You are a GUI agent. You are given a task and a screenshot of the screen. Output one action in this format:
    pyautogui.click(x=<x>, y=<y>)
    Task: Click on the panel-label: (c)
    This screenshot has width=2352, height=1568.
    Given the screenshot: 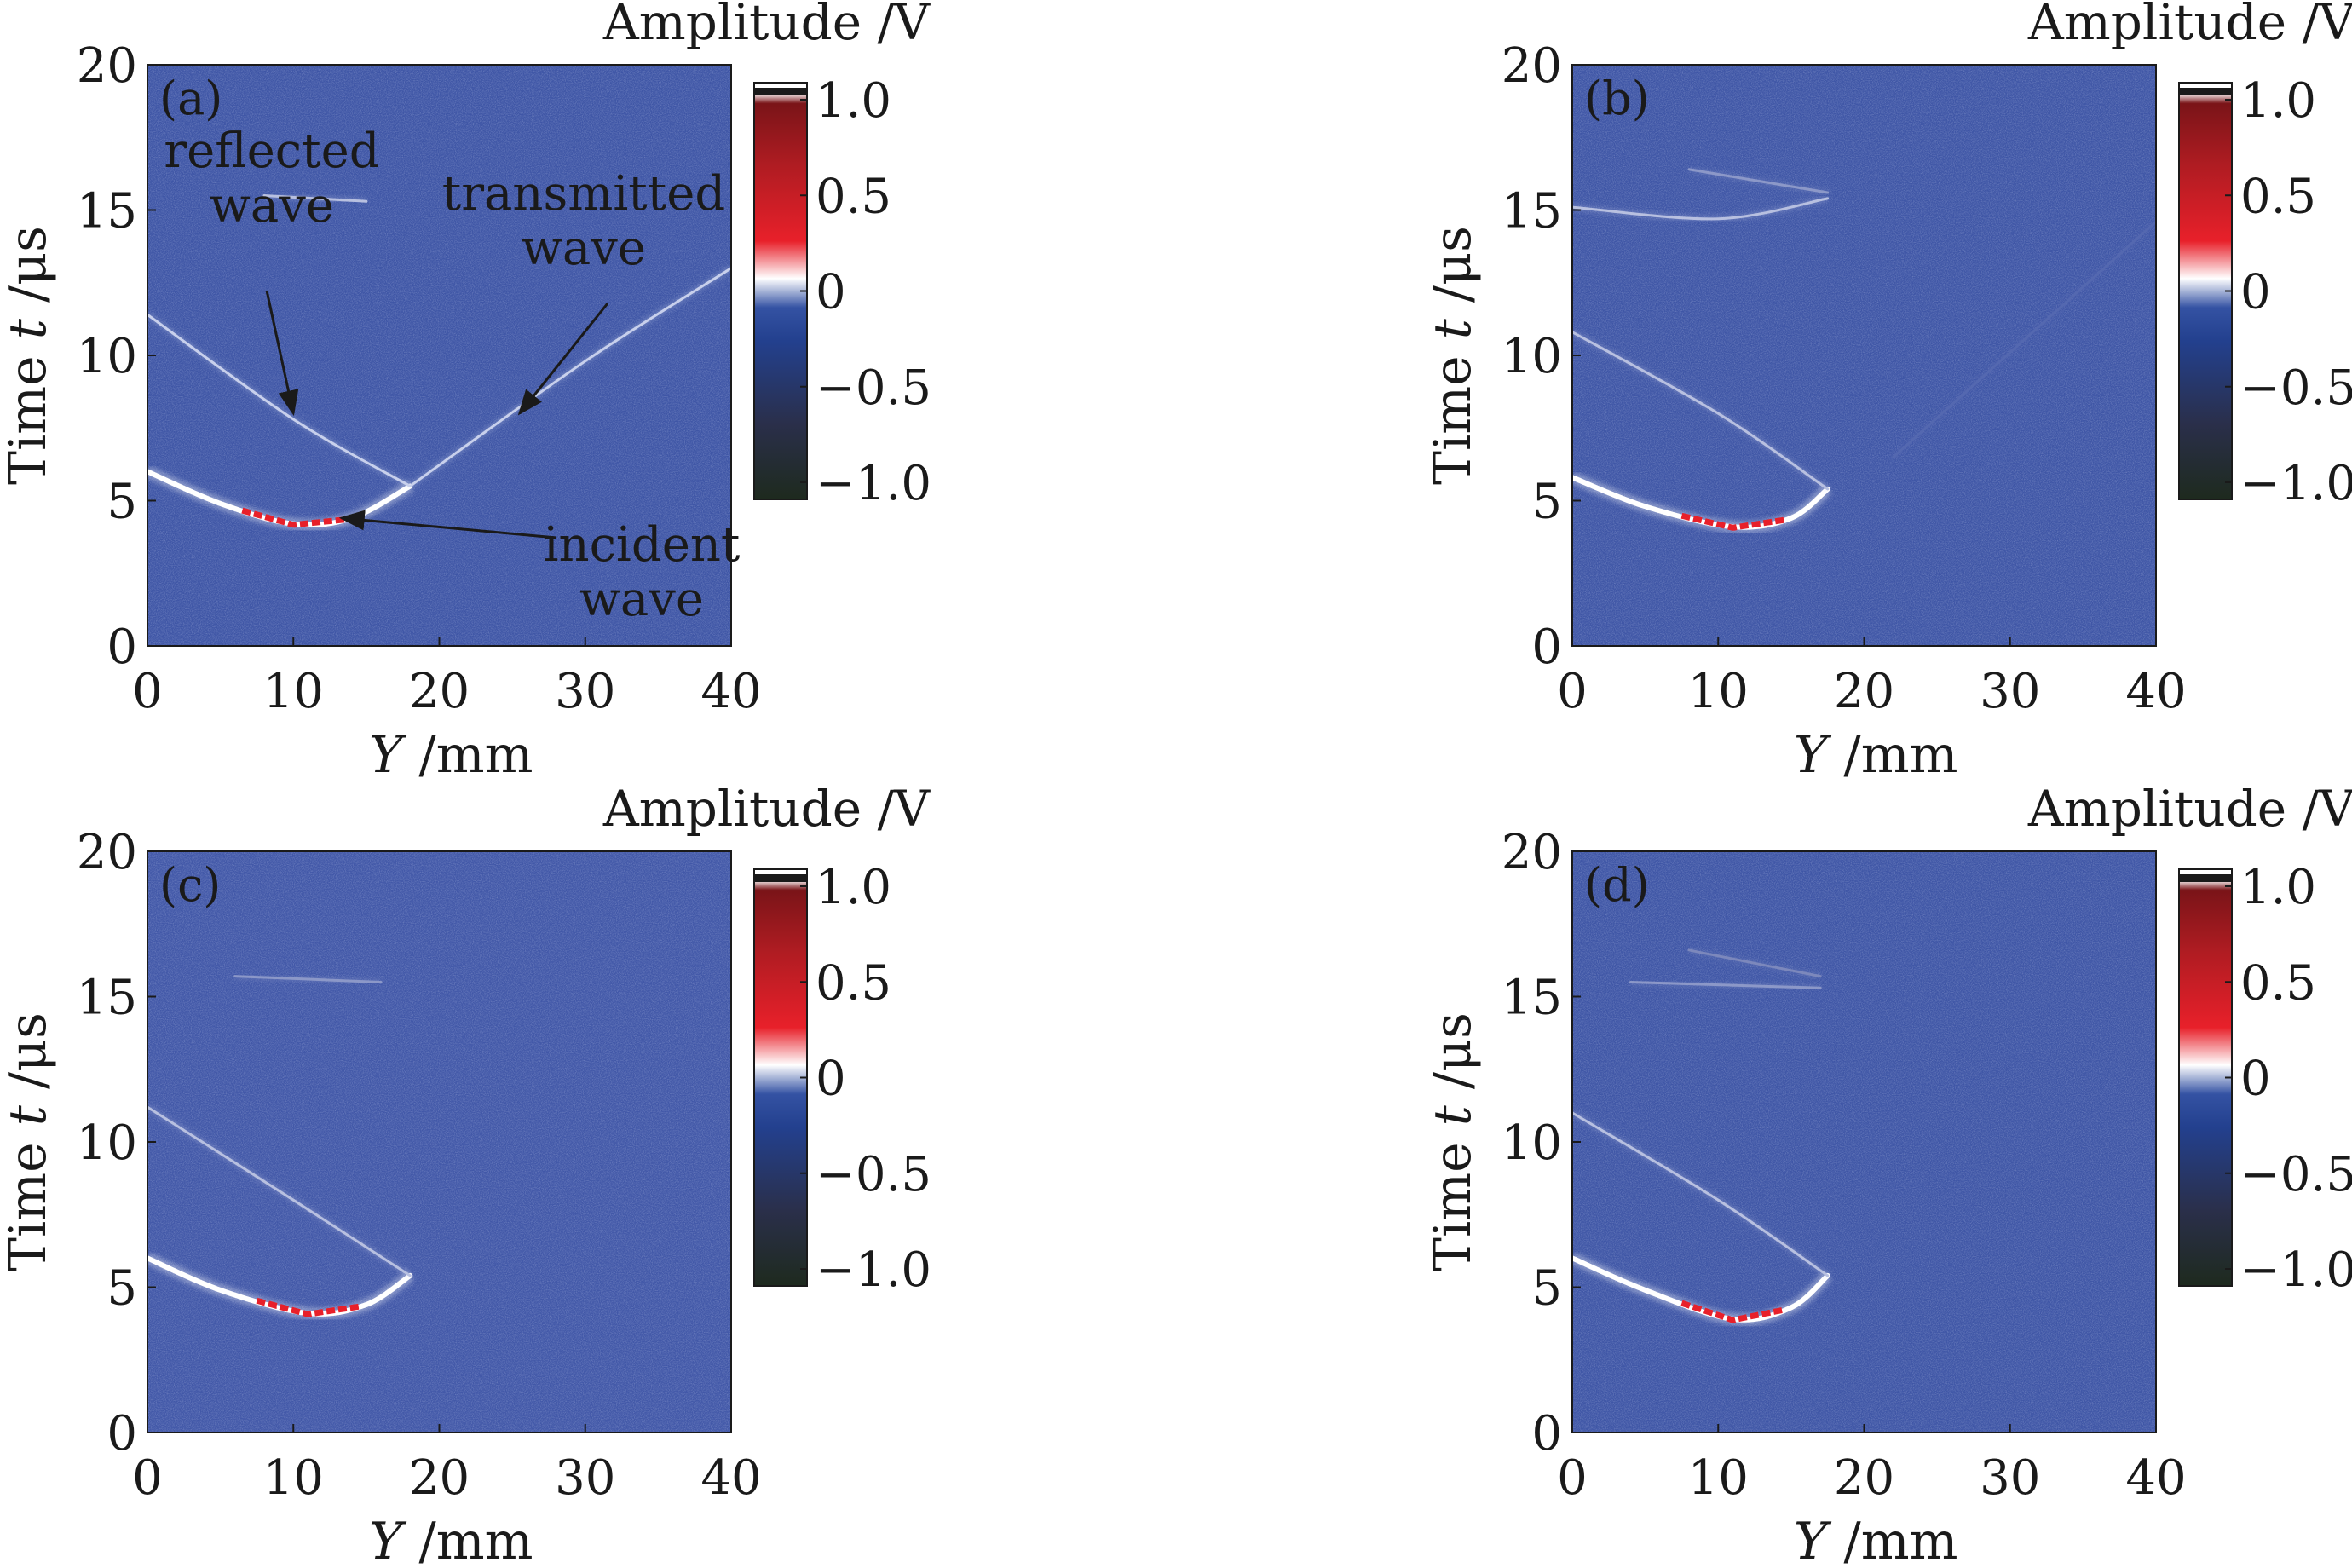 What is the action you would take?
    pyautogui.click(x=190, y=885)
    